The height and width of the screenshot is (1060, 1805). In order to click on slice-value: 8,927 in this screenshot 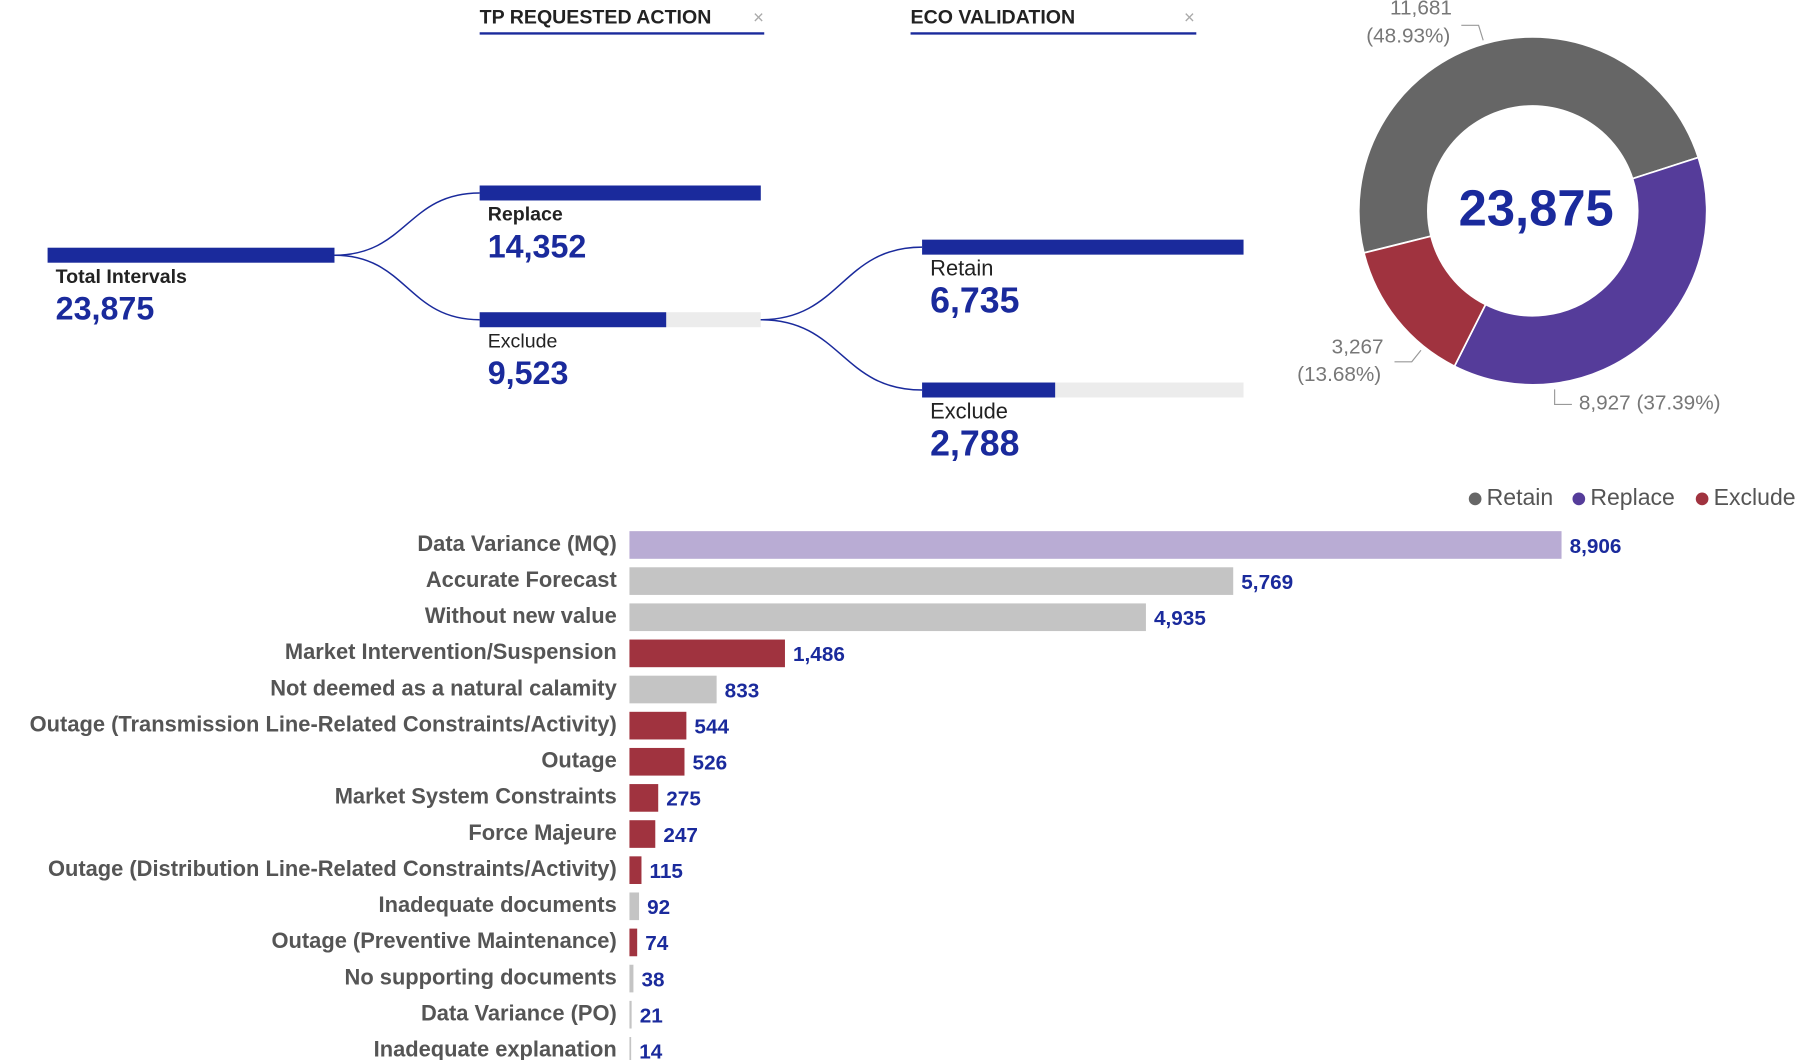, I will do `click(1605, 403)`.